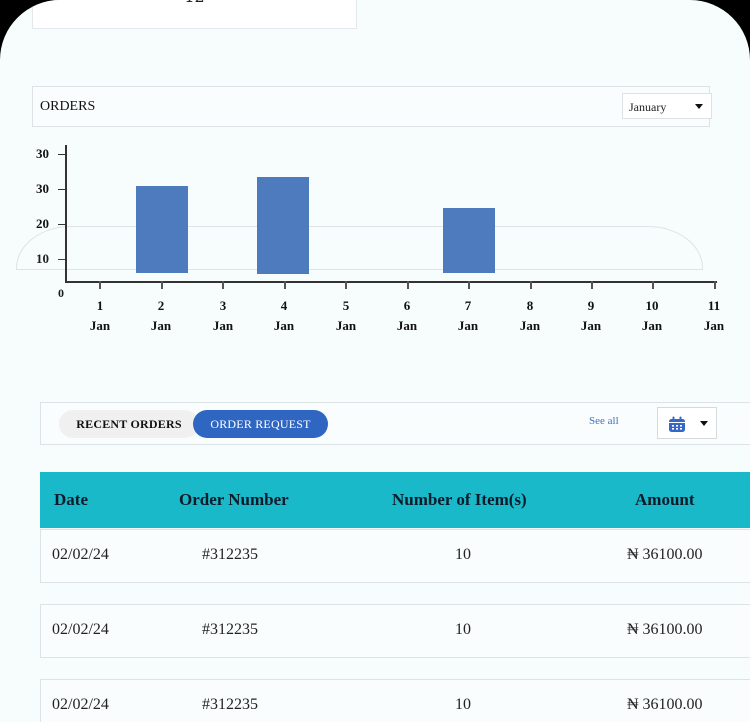 The height and width of the screenshot is (722, 750). What do you see at coordinates (359, 248) in the screenshot?
I see `chart-overlay-shape` at bounding box center [359, 248].